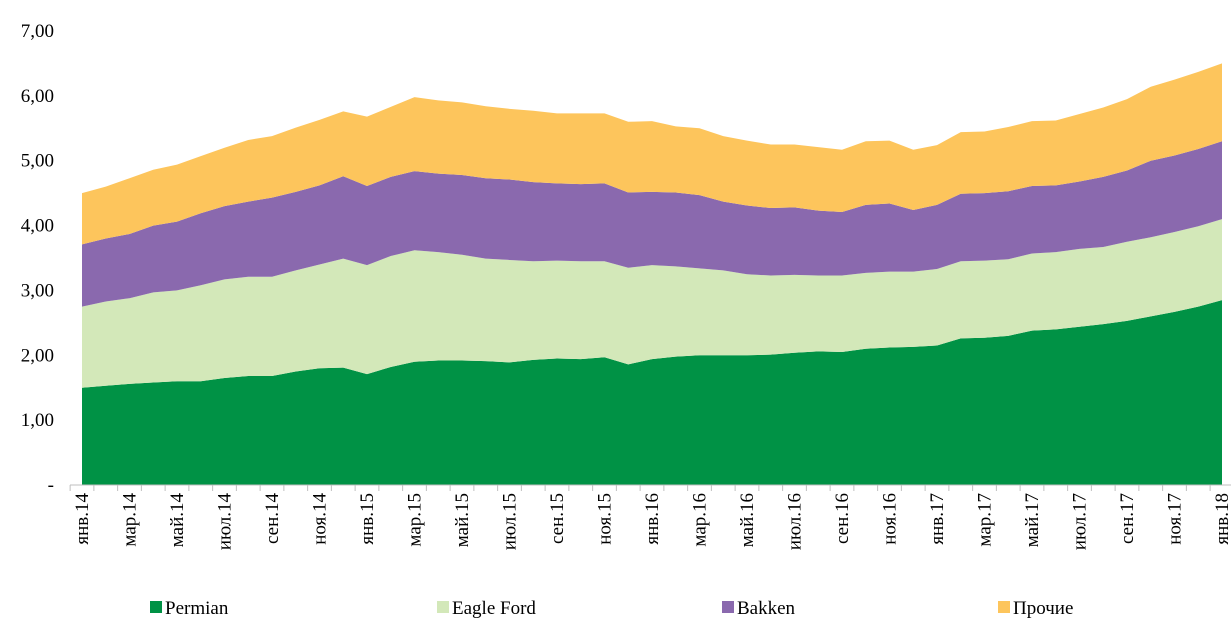 The width and height of the screenshot is (1231, 623). What do you see at coordinates (462, 520) in the screenshot?
I see `x-tick-label: май.15` at bounding box center [462, 520].